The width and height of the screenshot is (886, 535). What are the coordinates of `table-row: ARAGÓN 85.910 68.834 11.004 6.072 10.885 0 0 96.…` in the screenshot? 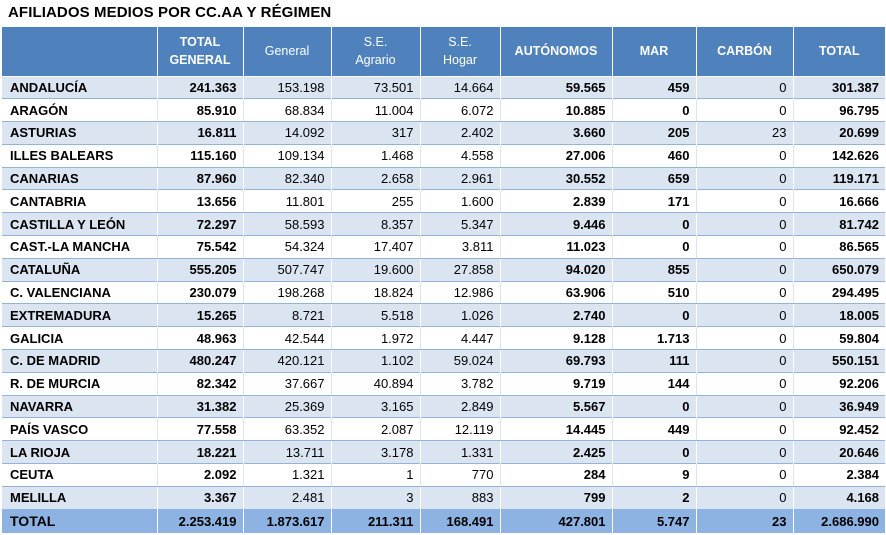 It's located at (443, 110).